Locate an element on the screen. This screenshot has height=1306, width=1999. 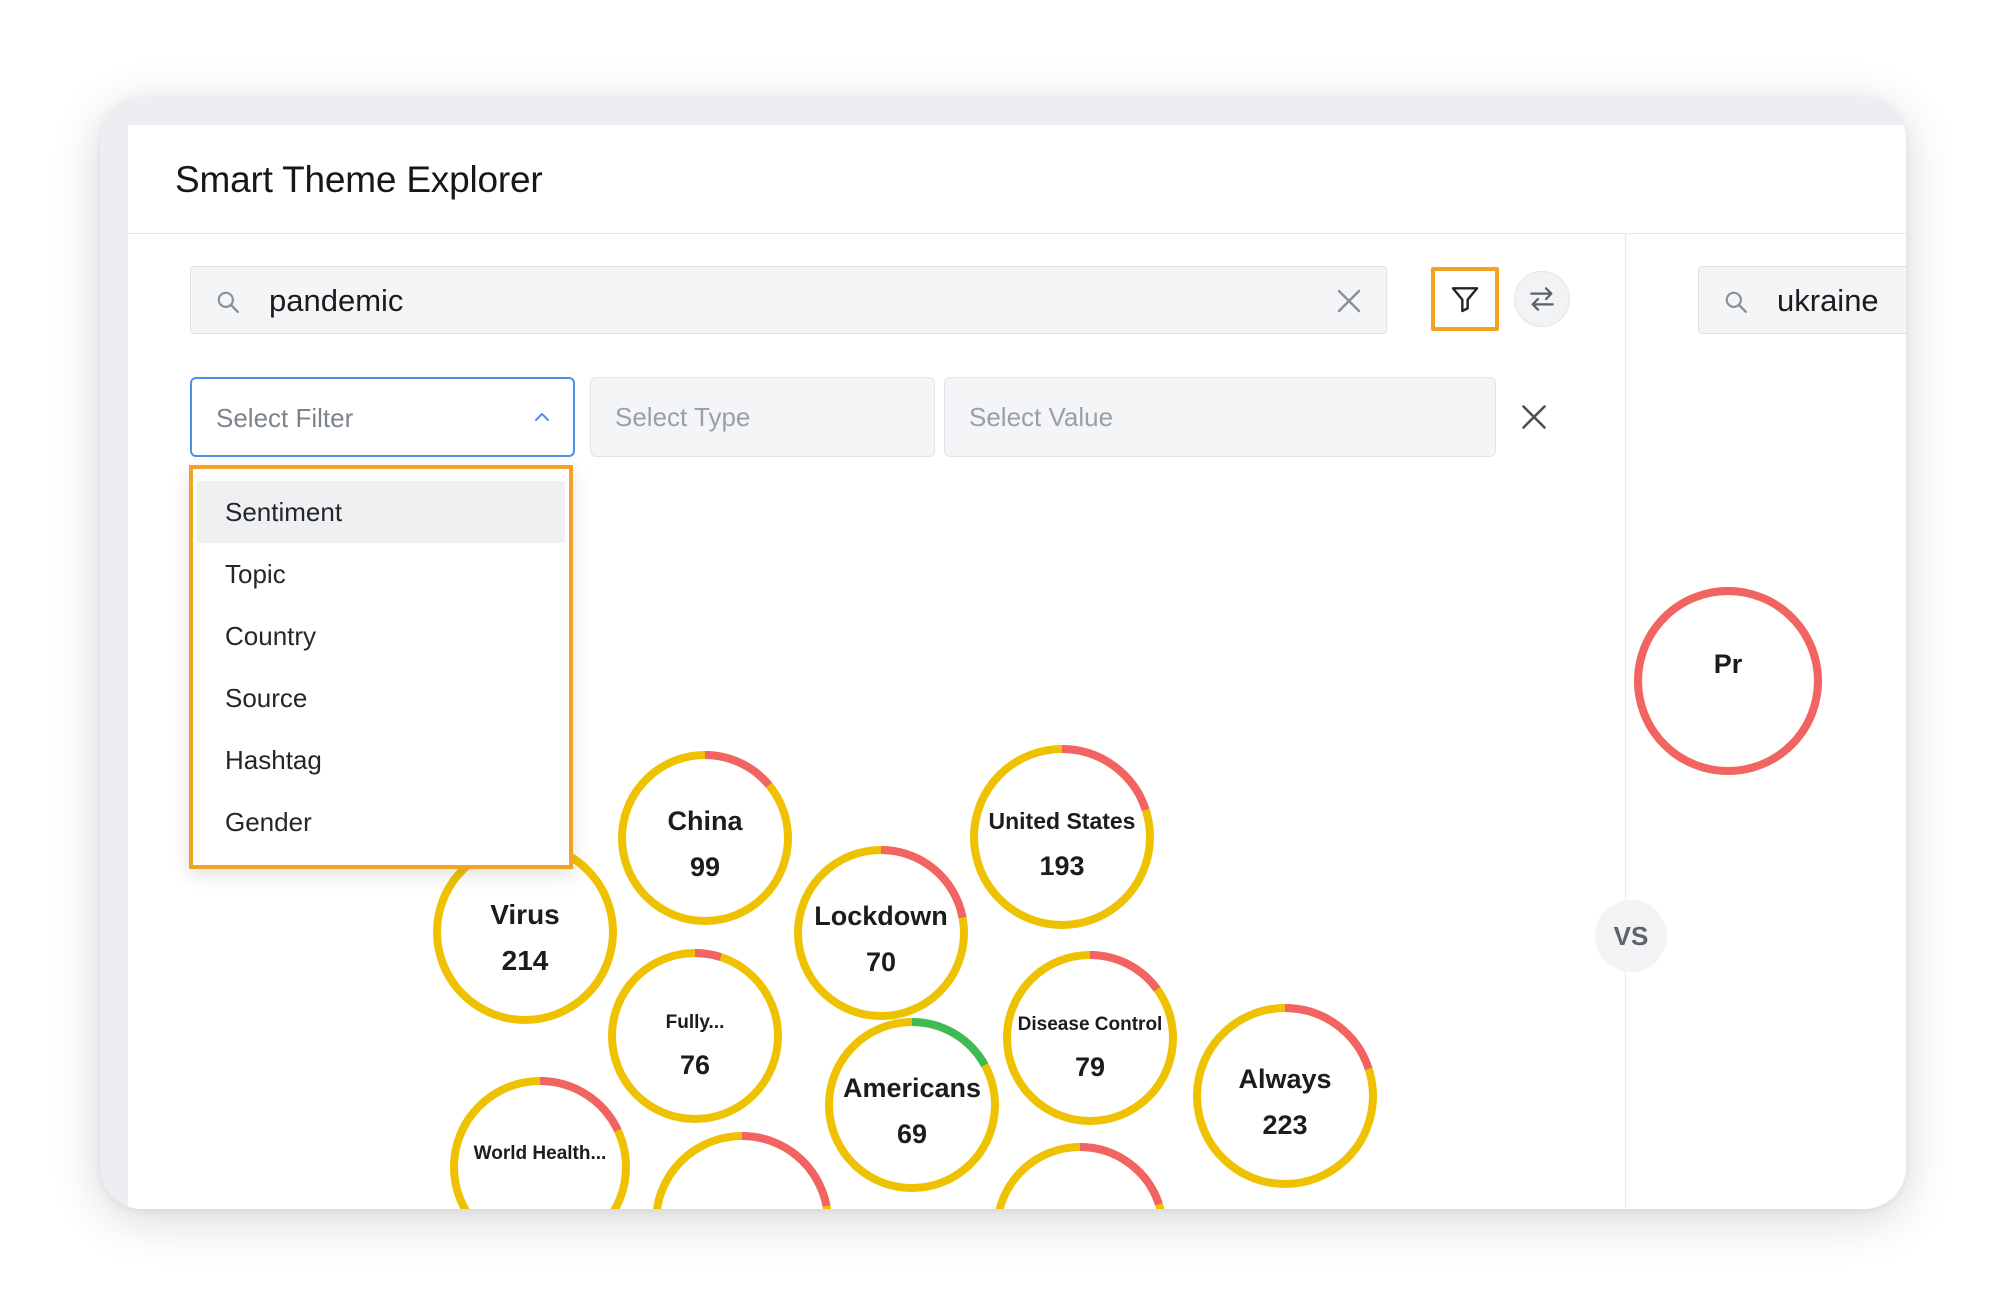
chevron-up-icon is located at coordinates (542, 417).